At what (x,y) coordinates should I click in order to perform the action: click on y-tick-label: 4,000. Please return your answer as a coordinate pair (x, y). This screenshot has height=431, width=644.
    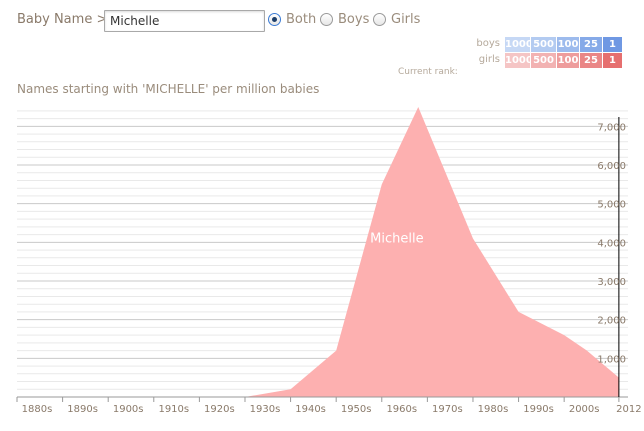
    Looking at the image, I should click on (611, 243).